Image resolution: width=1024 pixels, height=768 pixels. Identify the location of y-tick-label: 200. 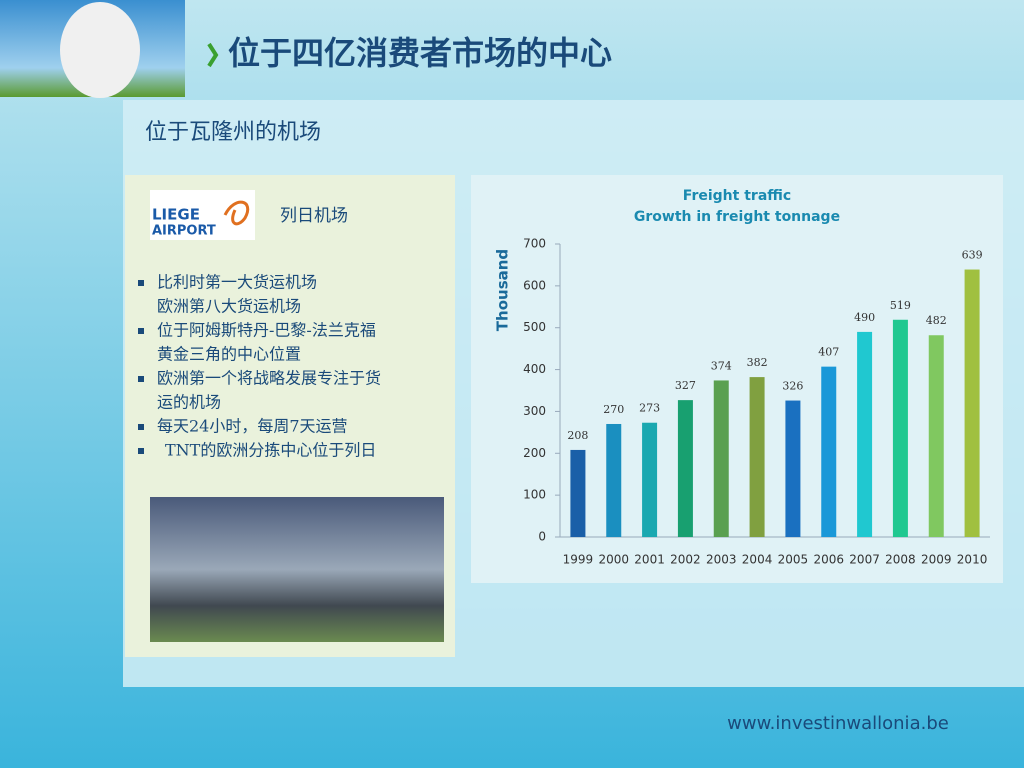
(534, 453).